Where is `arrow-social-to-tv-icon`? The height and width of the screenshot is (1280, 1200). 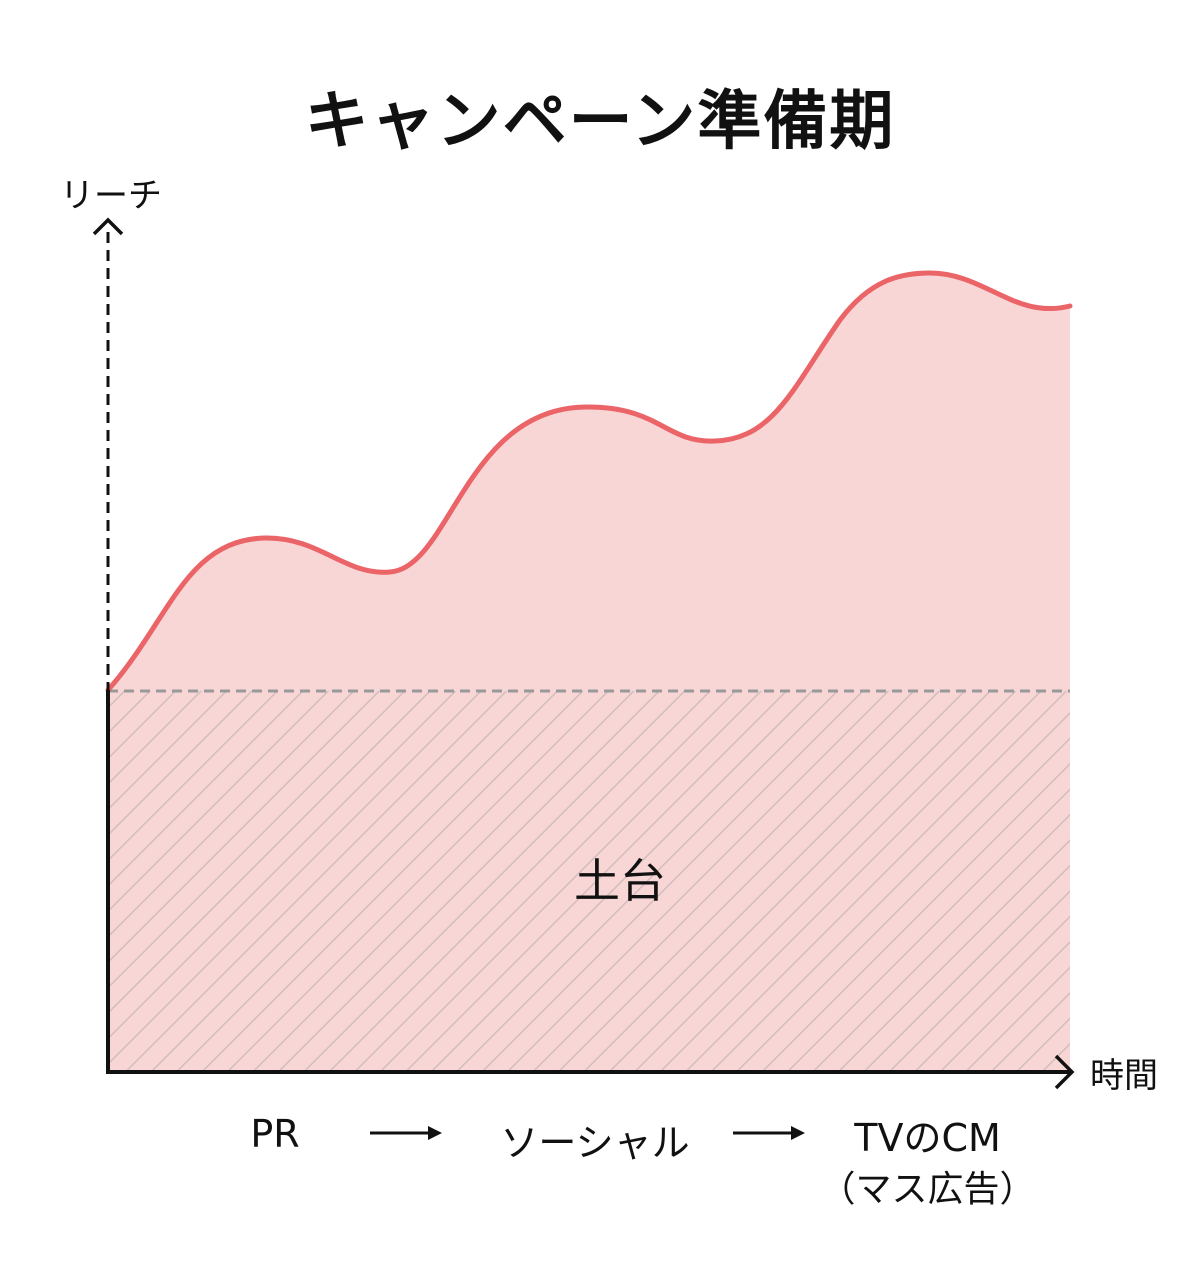
arrow-social-to-tv-icon is located at coordinates (769, 1133).